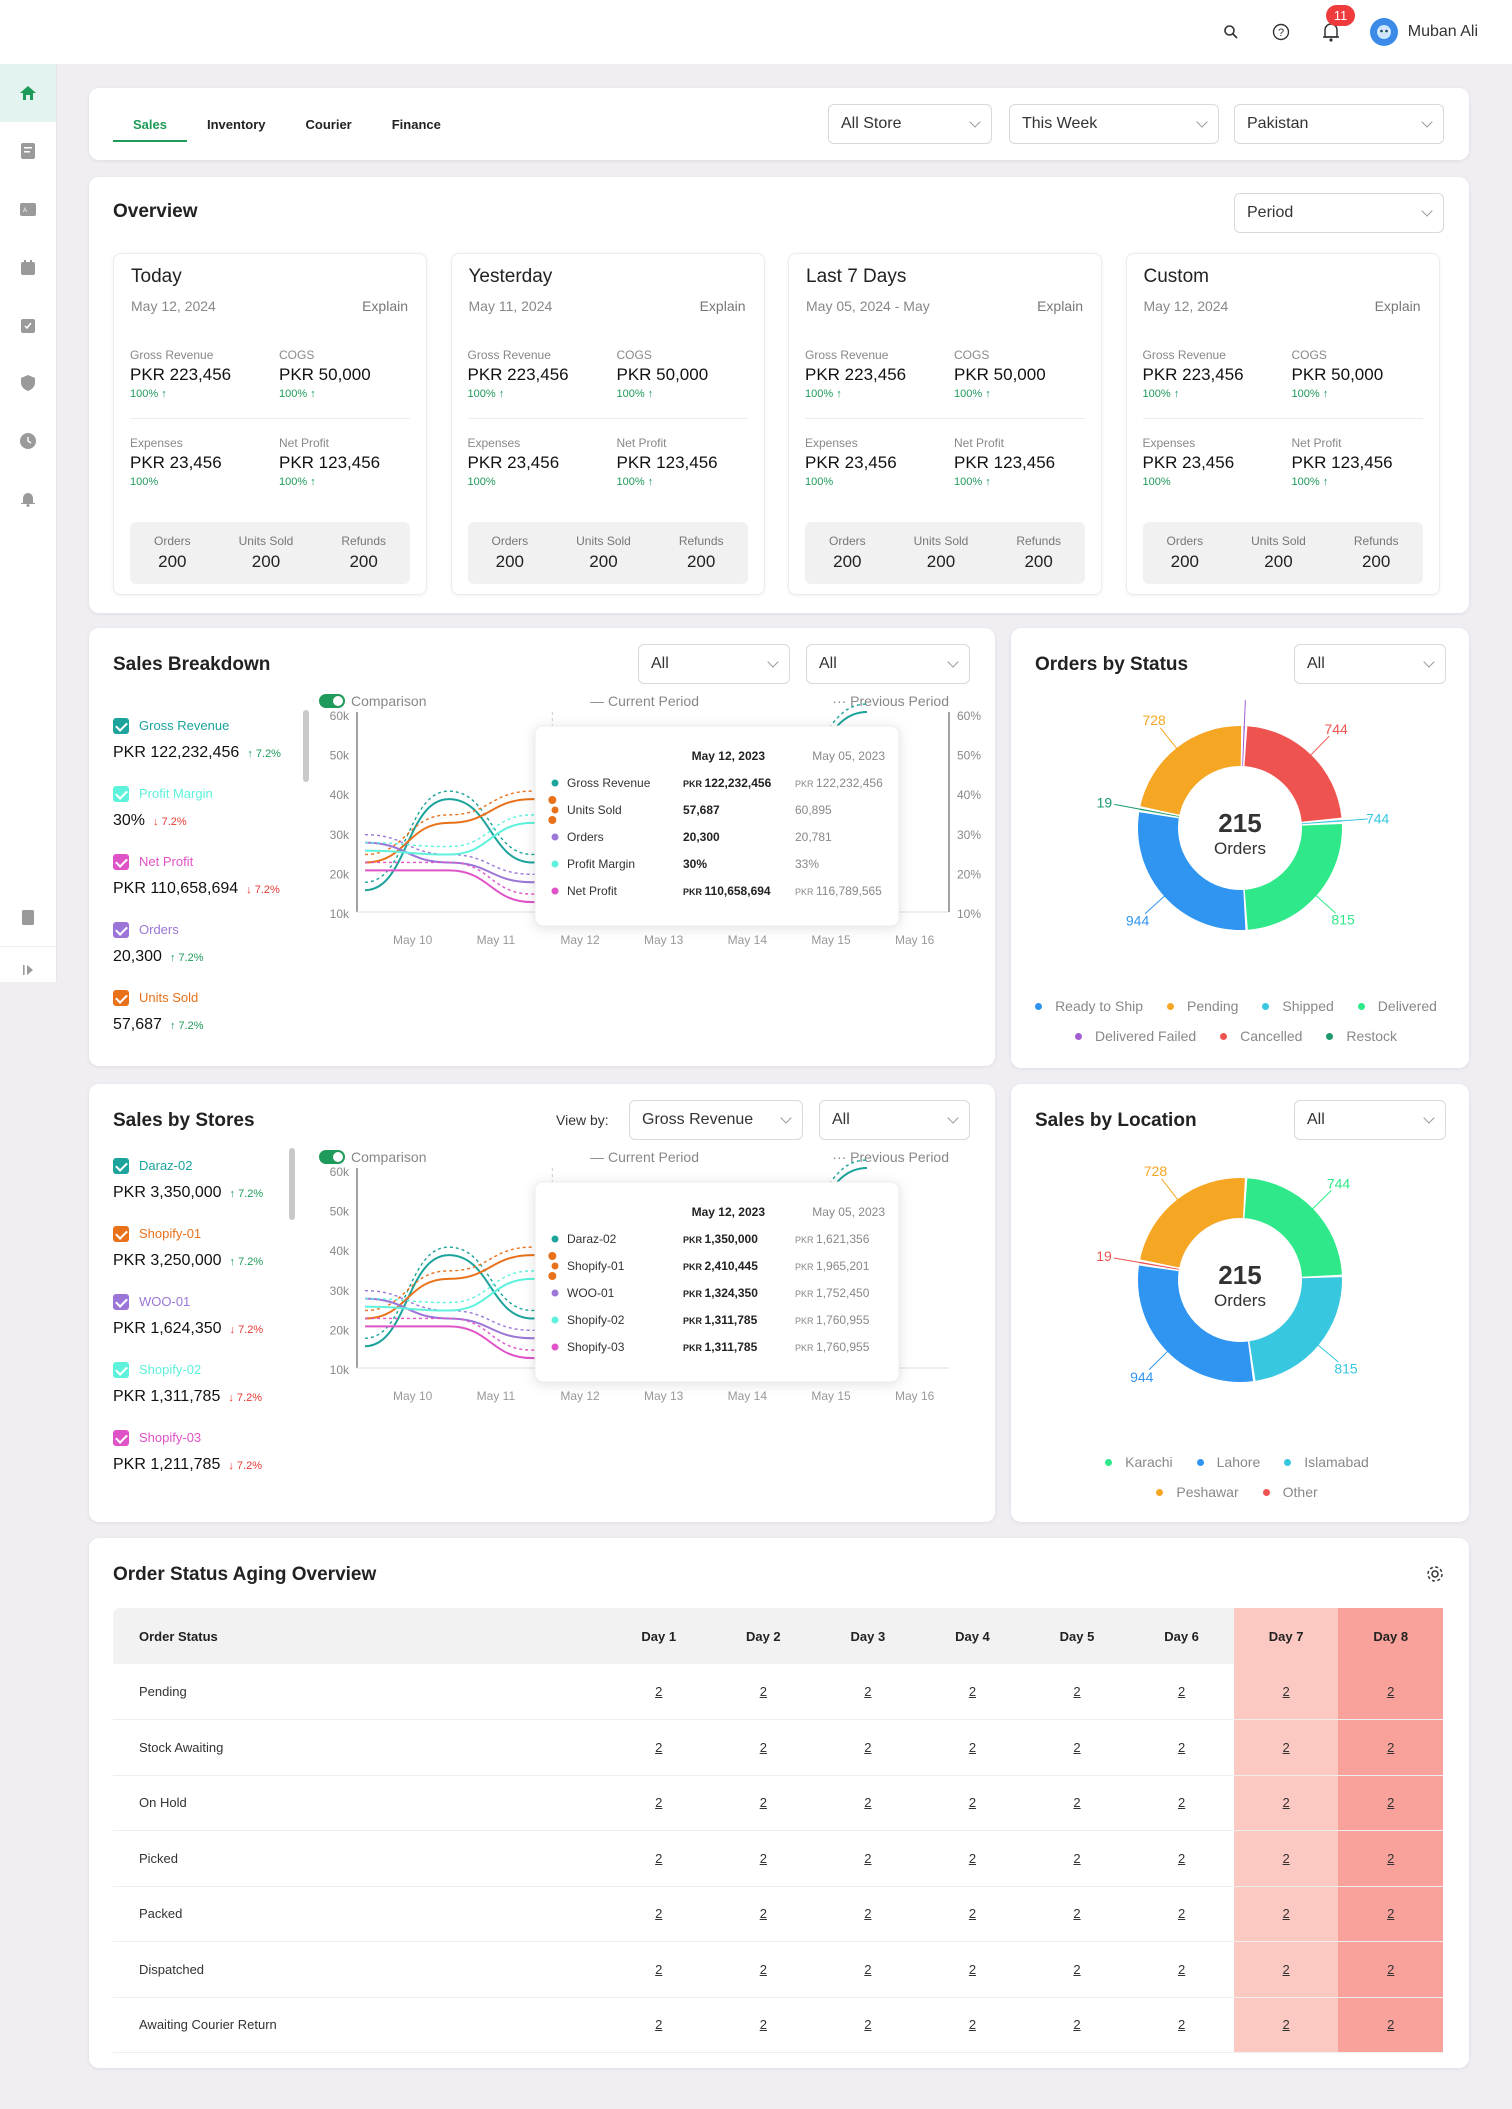 The width and height of the screenshot is (1512, 2109). What do you see at coordinates (1231, 32) in the screenshot?
I see `search-icon` at bounding box center [1231, 32].